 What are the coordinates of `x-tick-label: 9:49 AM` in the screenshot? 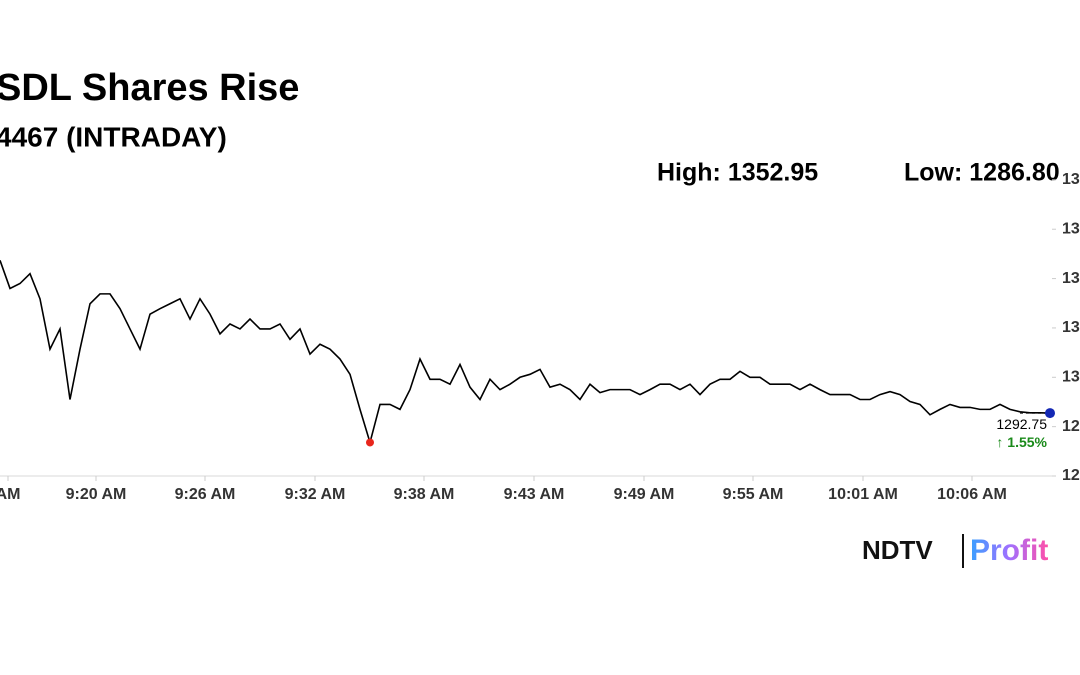 It's located at (644, 494).